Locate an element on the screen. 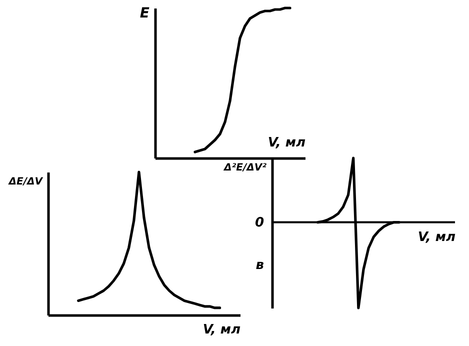 The width and height of the screenshot is (469, 346). y-axis-title: ΔE/ΔV is located at coordinates (26, 182).